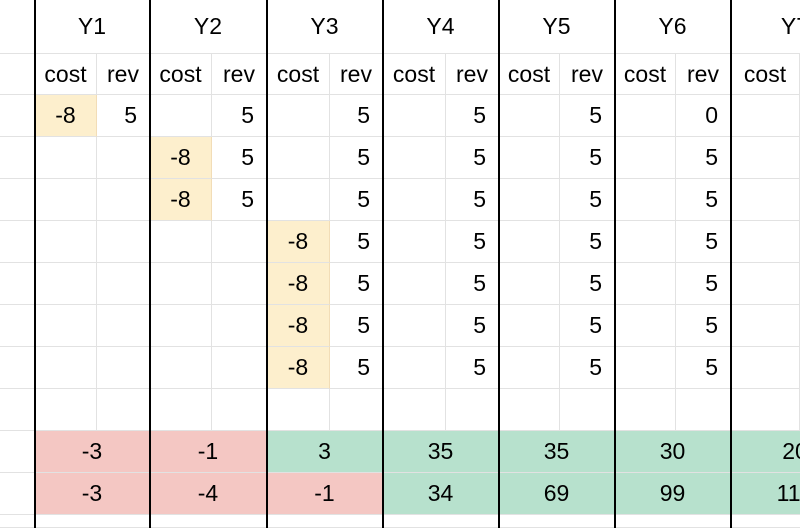  Describe the element at coordinates (703, 116) in the screenshot. I see `data-cell: 0` at that location.